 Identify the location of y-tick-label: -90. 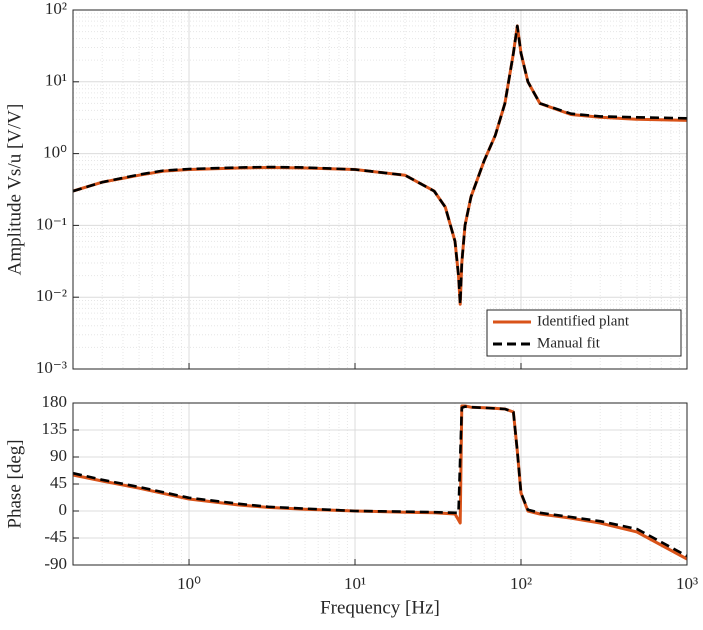
(55, 563).